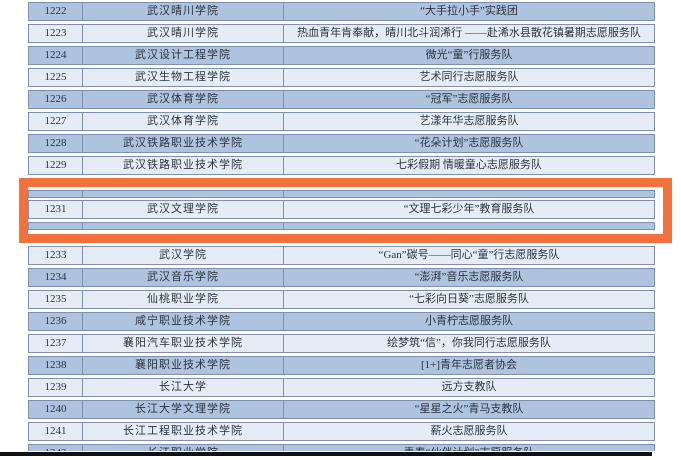 The image size is (681, 460). Describe the element at coordinates (469, 99) in the screenshot. I see `team-name: “冠军”志愿服务队` at that location.